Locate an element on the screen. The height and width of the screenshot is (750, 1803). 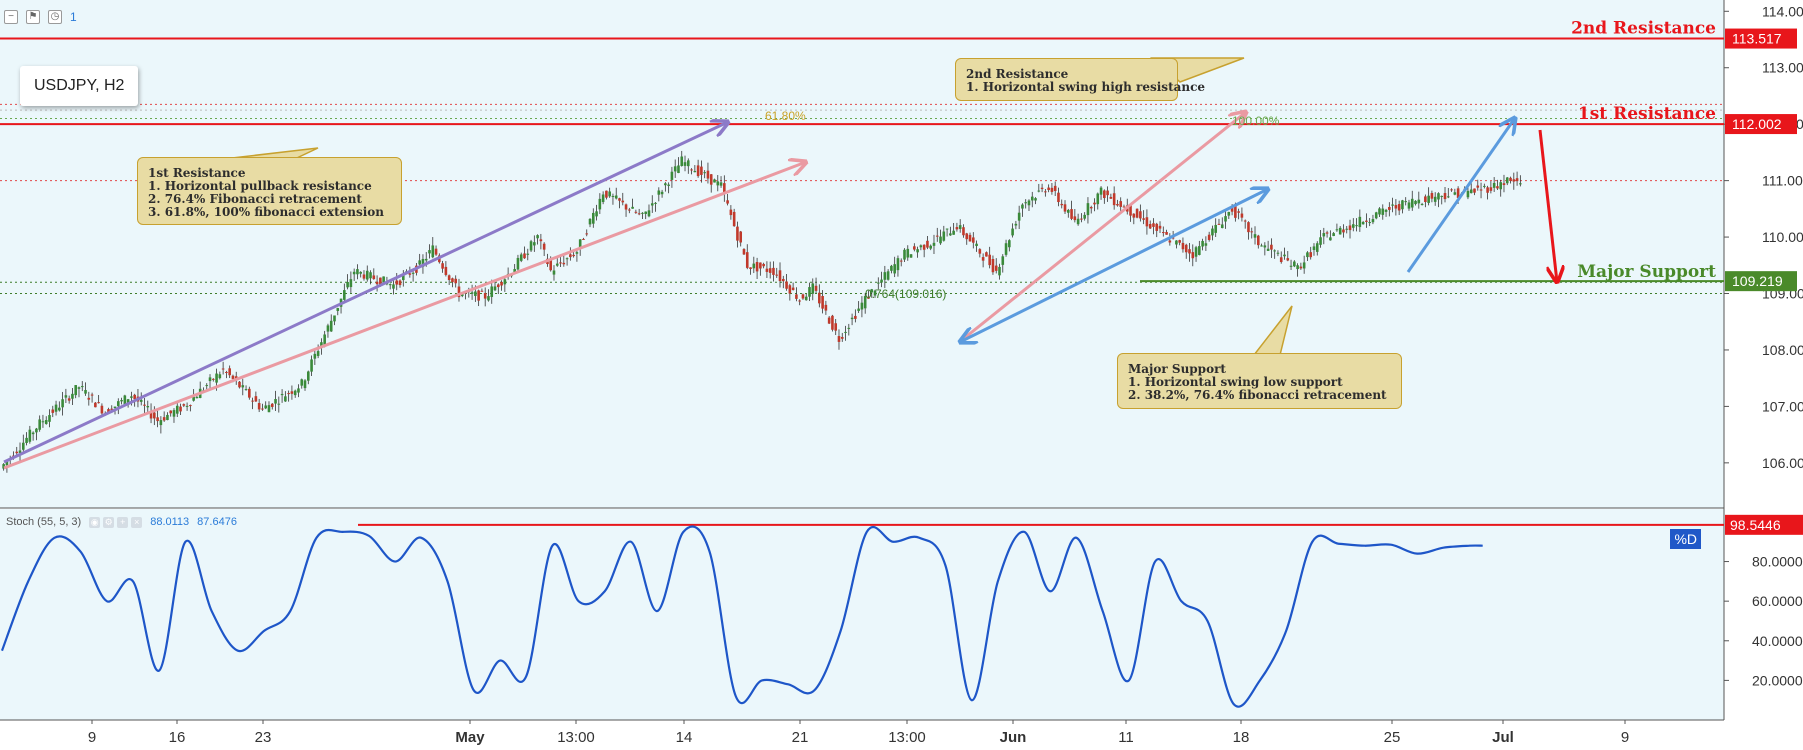
red-forecast-arrow is located at coordinates (1547, 205).